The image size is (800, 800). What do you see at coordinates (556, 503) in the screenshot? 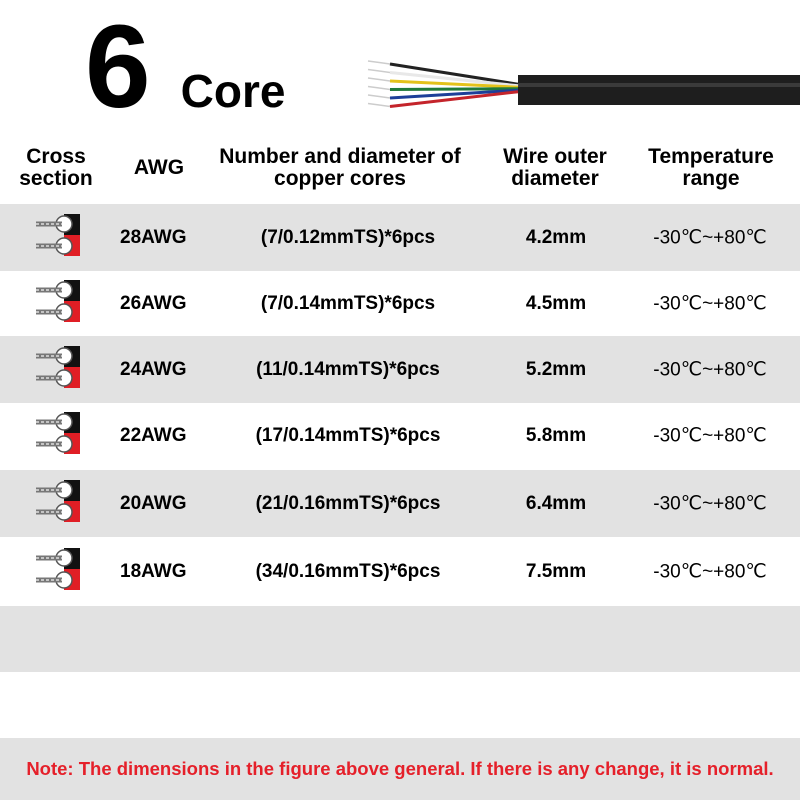
I see `outer-diameter-cell: 6.4mm` at bounding box center [556, 503].